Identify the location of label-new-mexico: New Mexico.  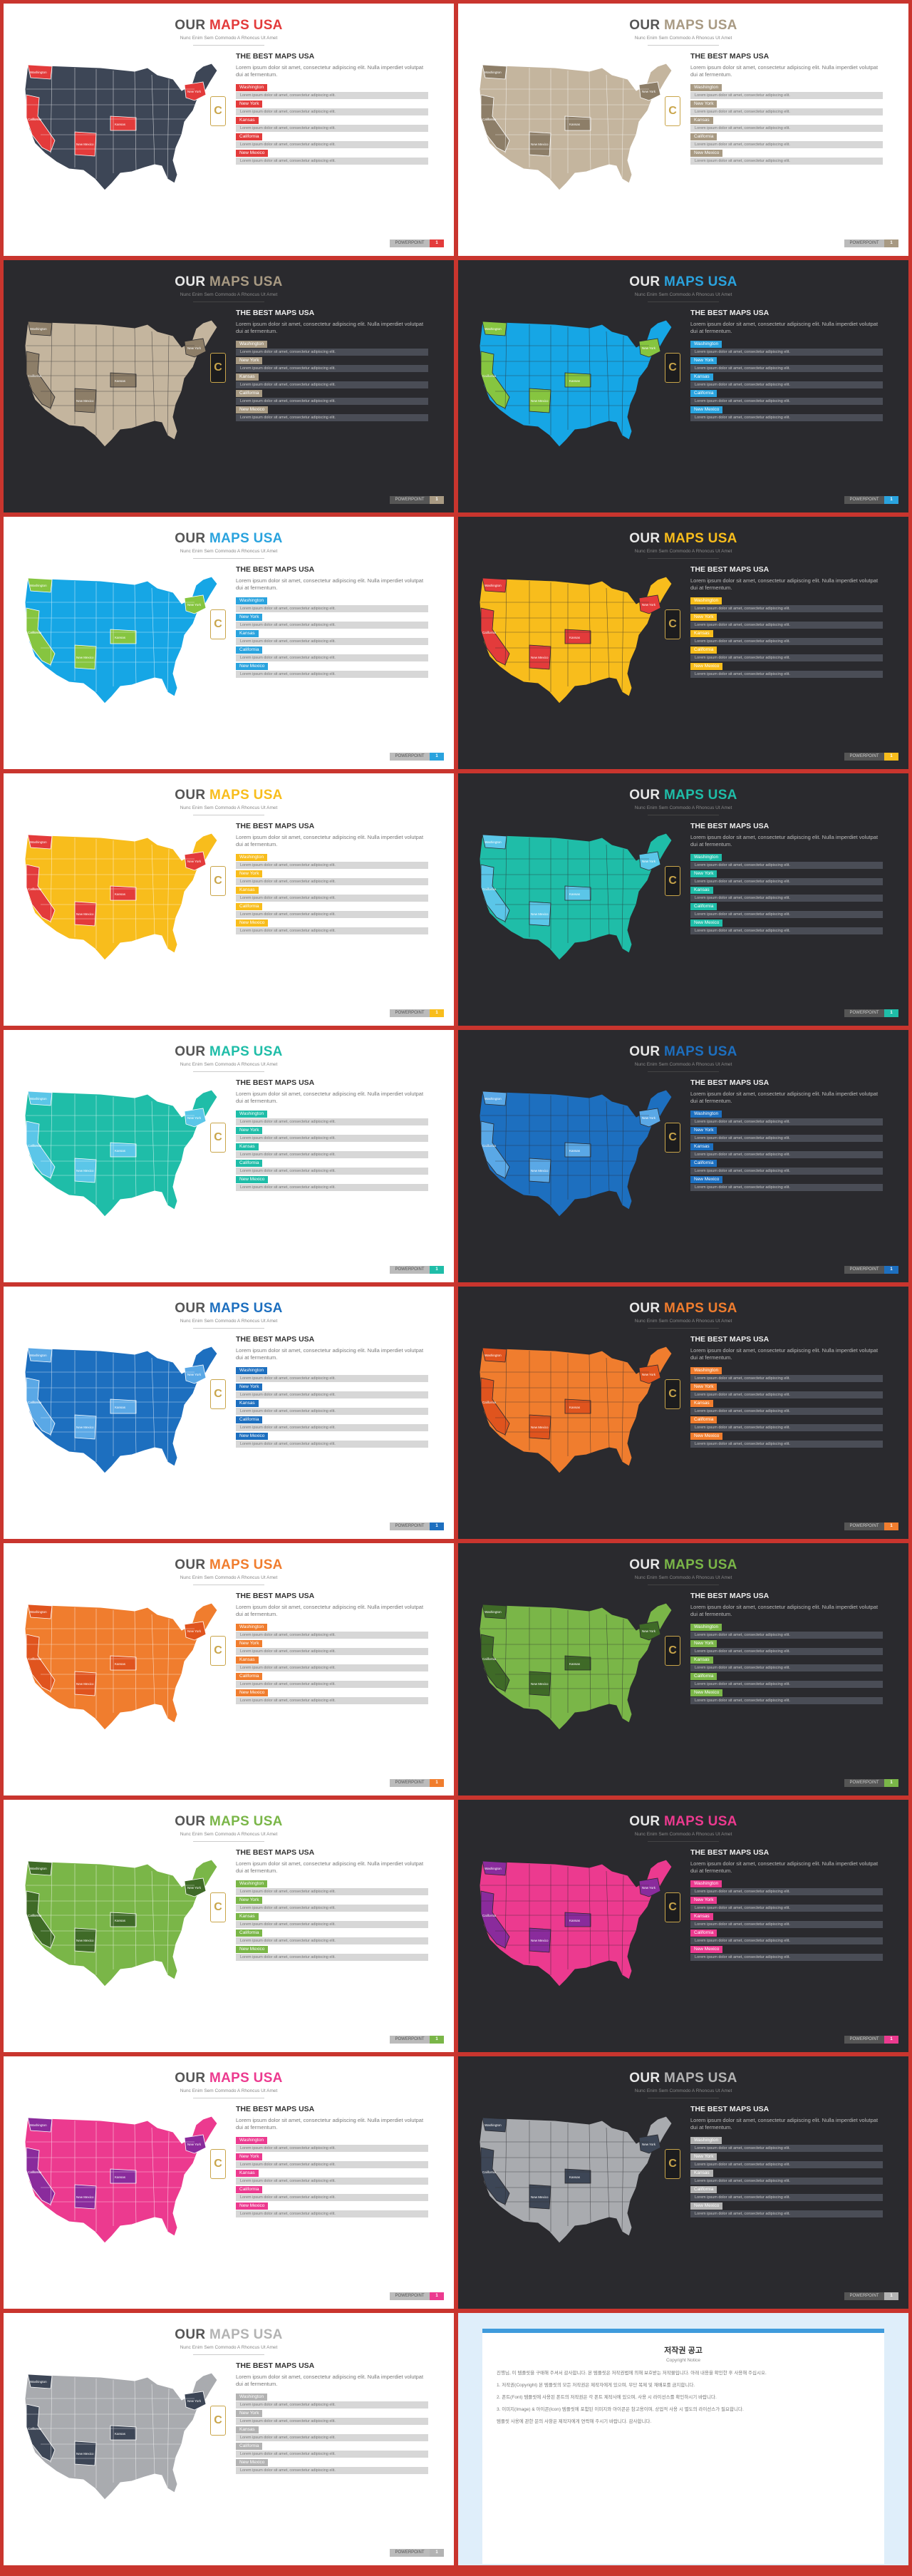
(540, 401).